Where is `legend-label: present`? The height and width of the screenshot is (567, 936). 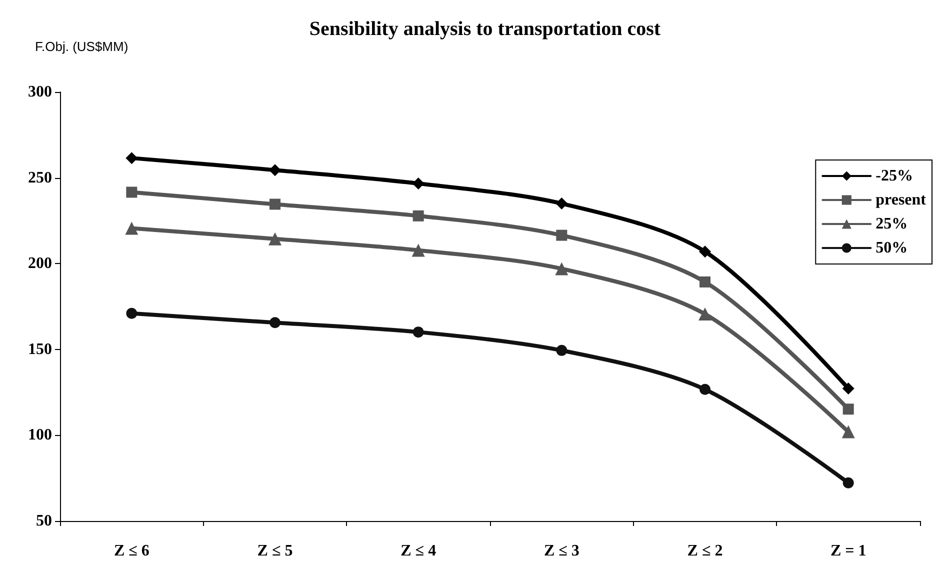 legend-label: present is located at coordinates (901, 200).